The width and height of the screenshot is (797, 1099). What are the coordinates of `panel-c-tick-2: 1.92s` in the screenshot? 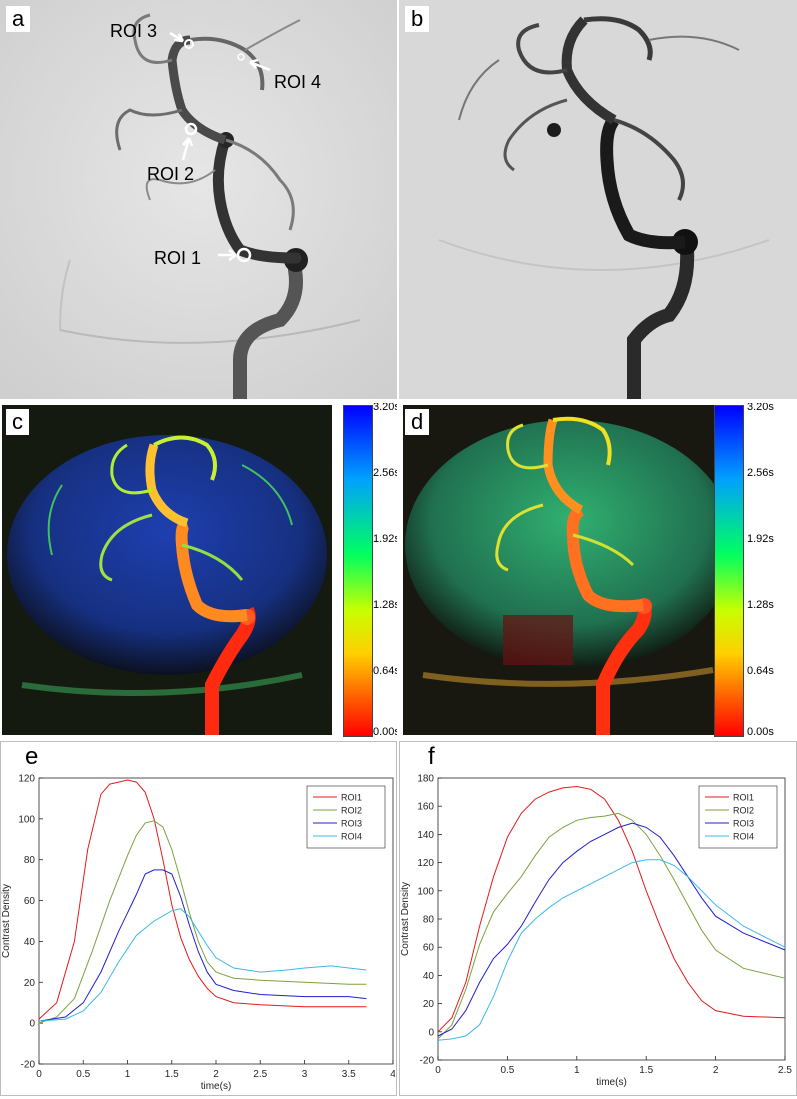 It's located at (385, 539).